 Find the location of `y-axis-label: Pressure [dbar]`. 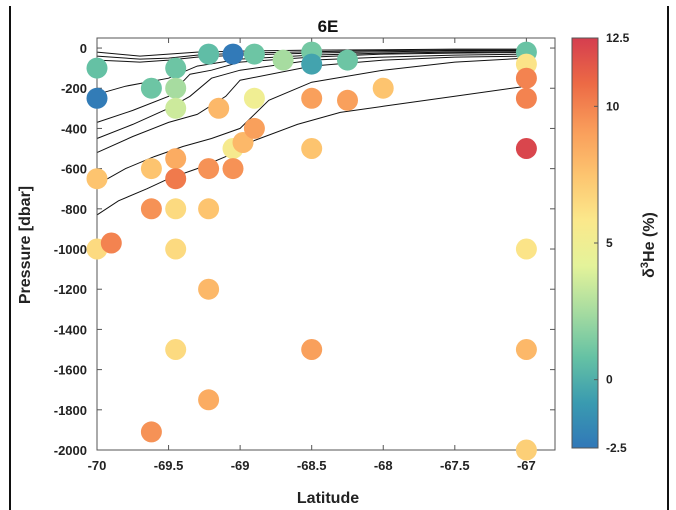

y-axis-label: Pressure [dbar] is located at coordinates (25, 245).